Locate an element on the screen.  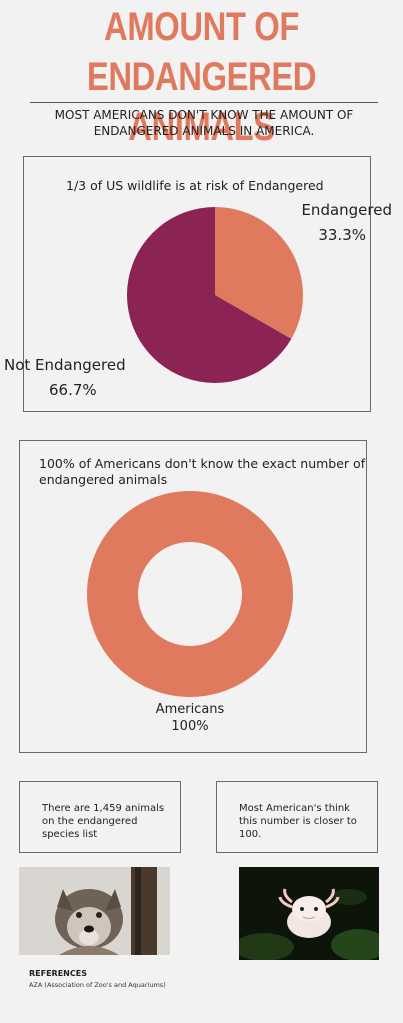
donut-label: Americans is located at coordinates (190, 709).